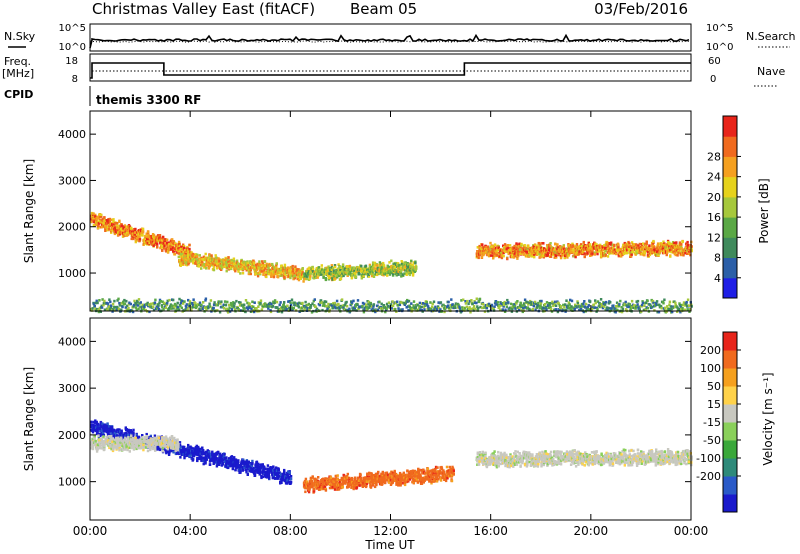 This screenshot has width=800, height=554. What do you see at coordinates (713, 79) in the screenshot?
I see `nave-tick-bottom: 0` at bounding box center [713, 79].